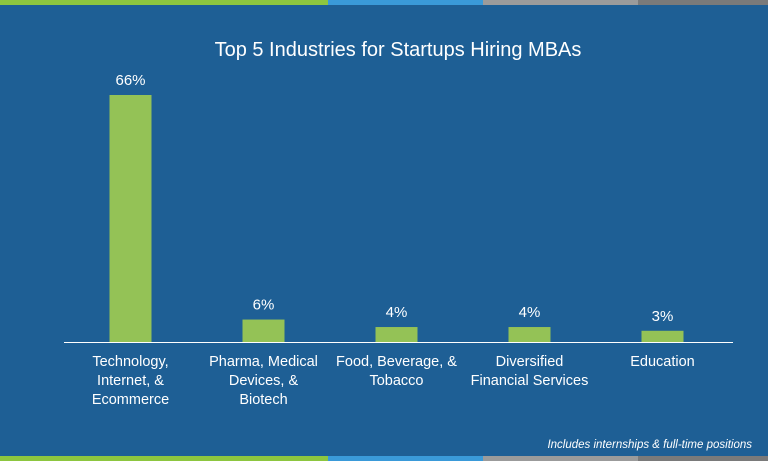 This screenshot has width=768, height=461. What do you see at coordinates (384, 2) in the screenshot?
I see `top-color-stripe` at bounding box center [384, 2].